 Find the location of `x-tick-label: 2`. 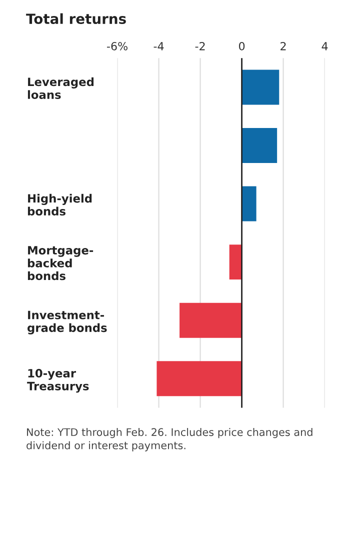

x-tick-label: 2 is located at coordinates (283, 46).